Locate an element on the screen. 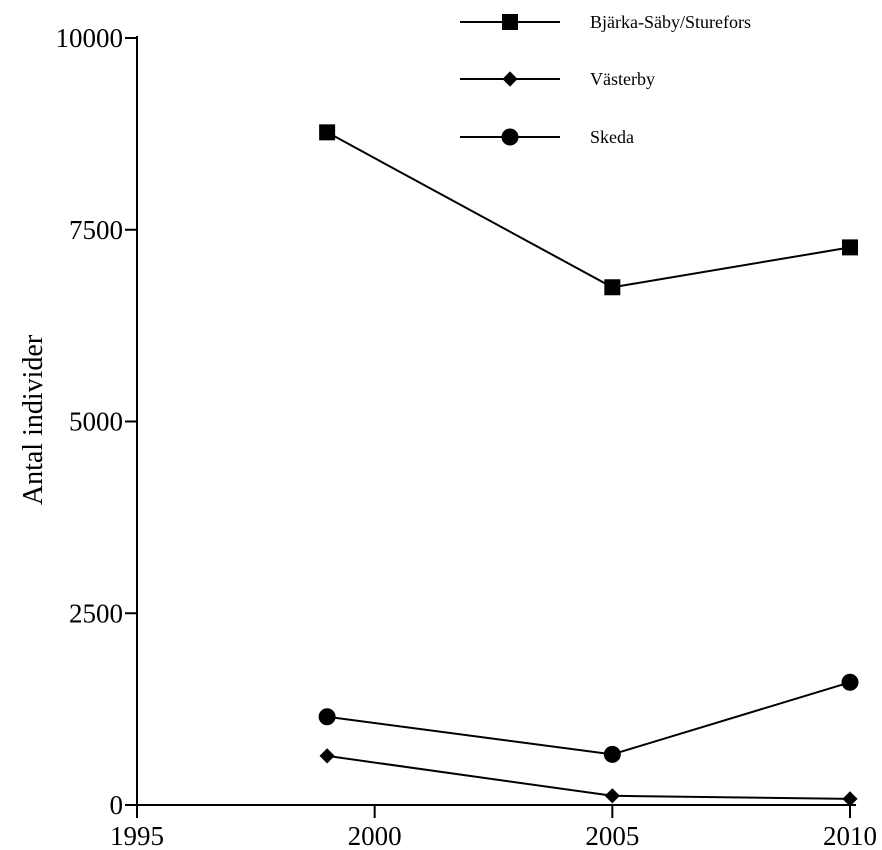  y-tick-label: 5000 is located at coordinates (96, 422).